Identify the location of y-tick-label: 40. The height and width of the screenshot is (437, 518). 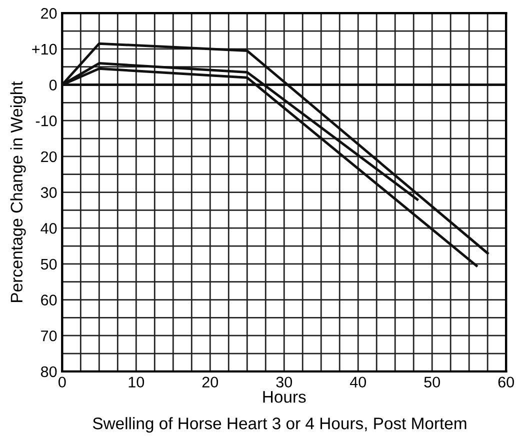
(48, 228).